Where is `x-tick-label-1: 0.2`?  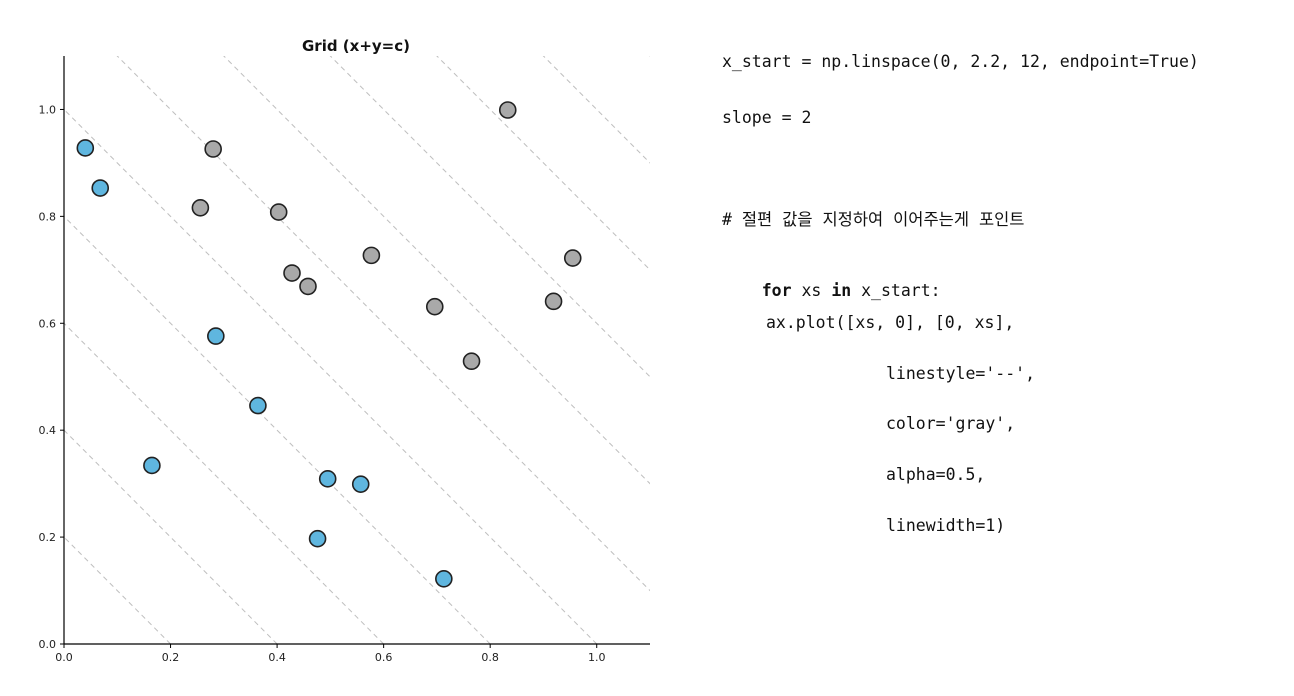
x-tick-label-1: 0.2 is located at coordinates (171, 657).